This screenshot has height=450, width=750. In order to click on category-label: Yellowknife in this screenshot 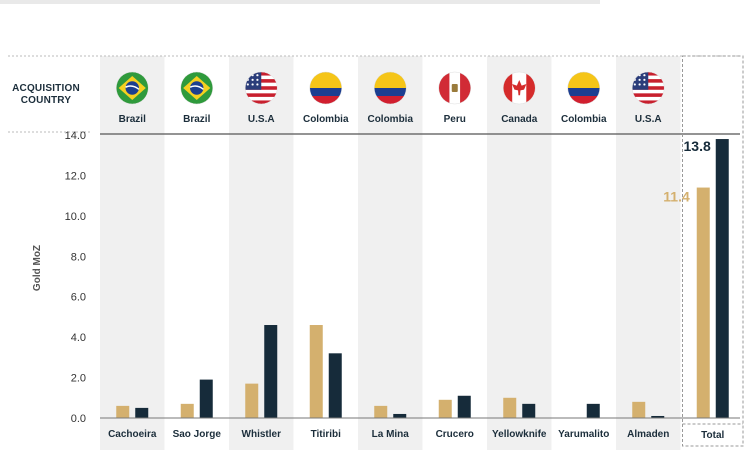, I will do `click(519, 434)`.